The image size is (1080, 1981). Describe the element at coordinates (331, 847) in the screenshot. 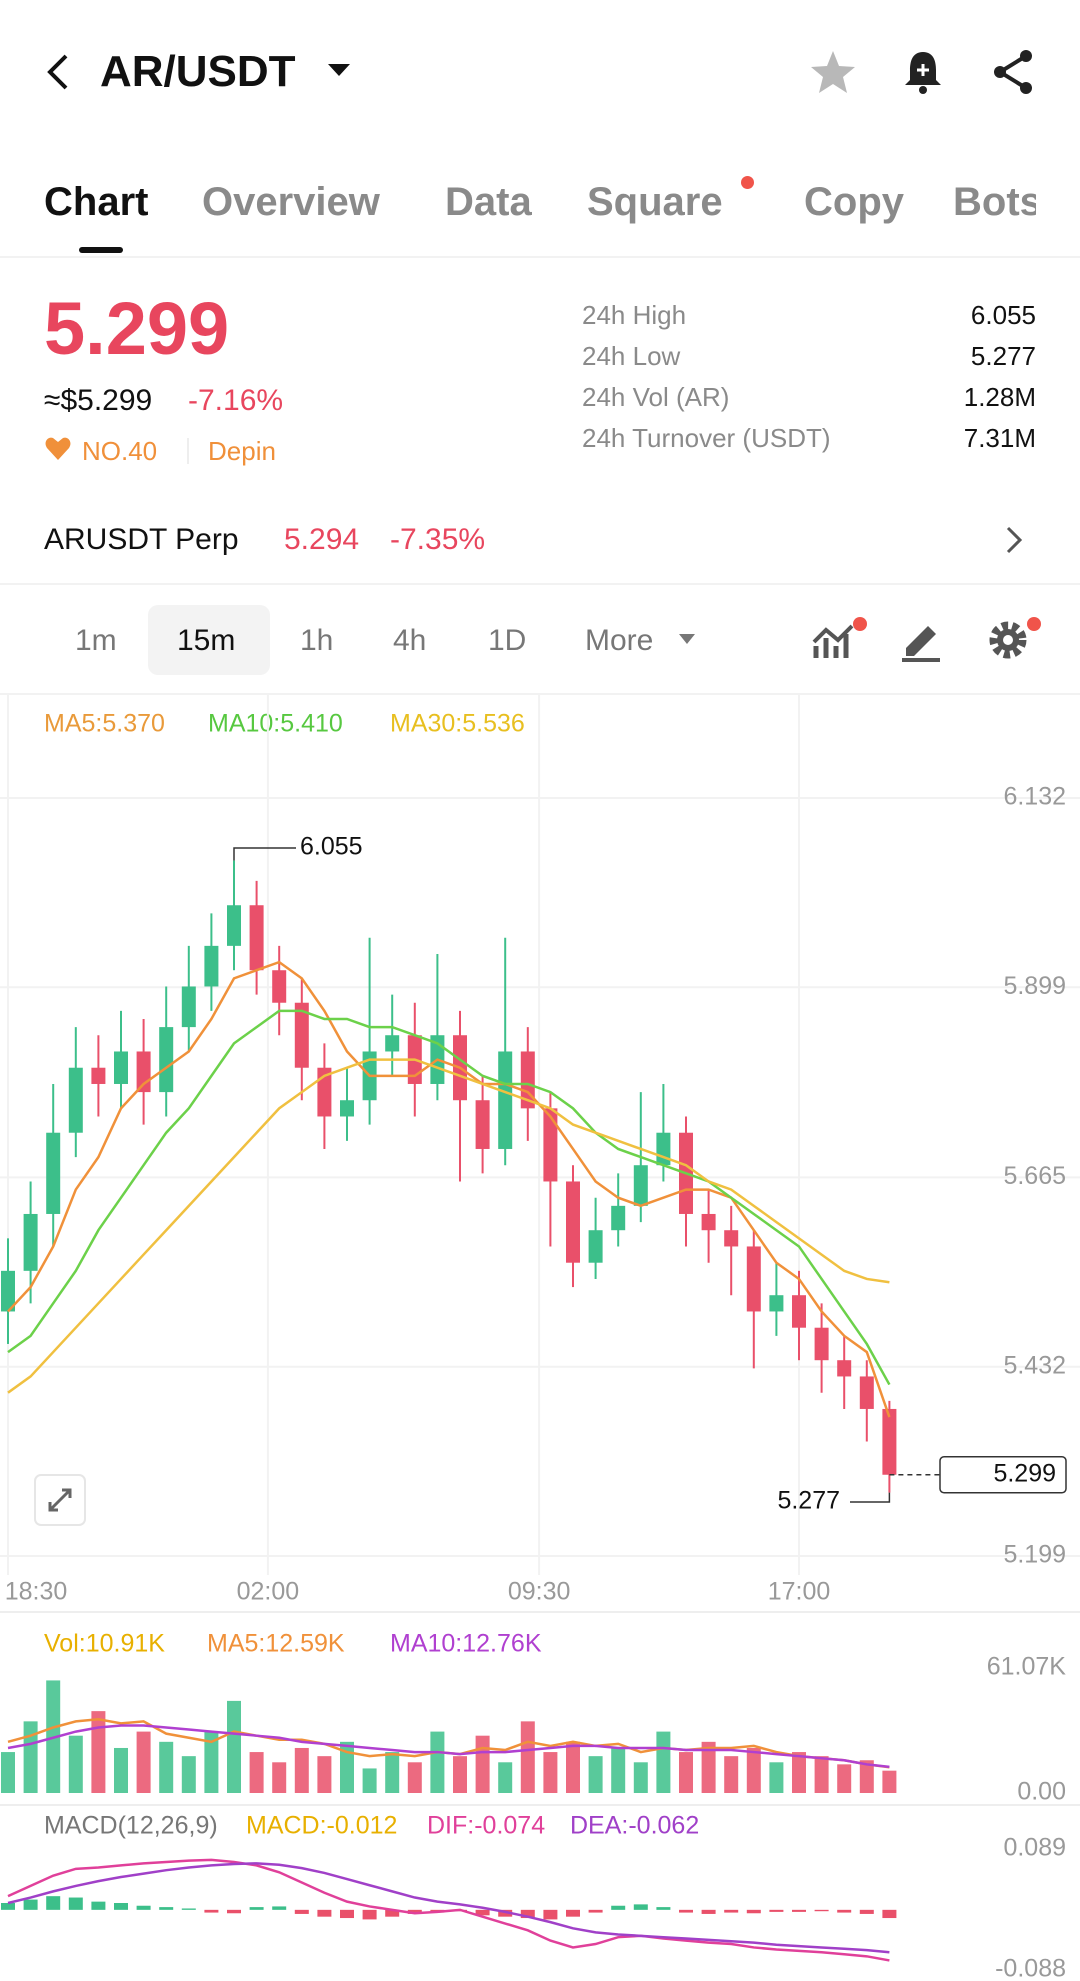

I see `high-label: 6.055` at that location.